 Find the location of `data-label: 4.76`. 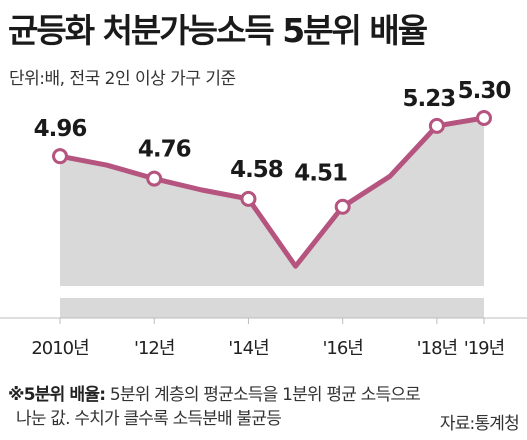

data-label: 4.76 is located at coordinates (164, 150).